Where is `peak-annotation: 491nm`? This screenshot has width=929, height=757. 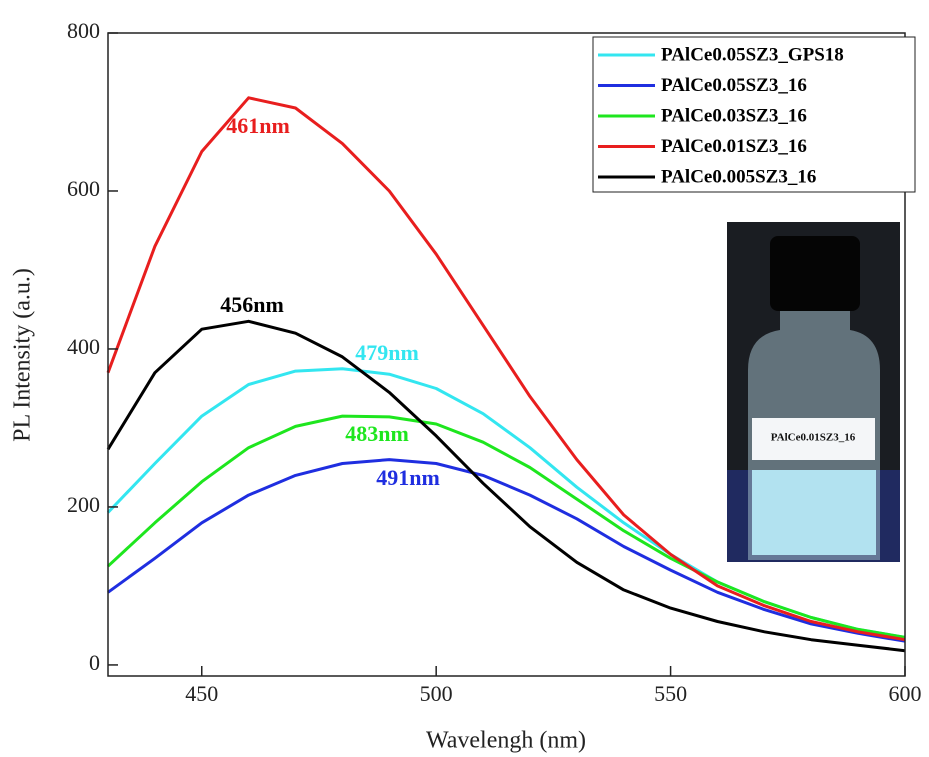 peak-annotation: 491nm is located at coordinates (408, 477).